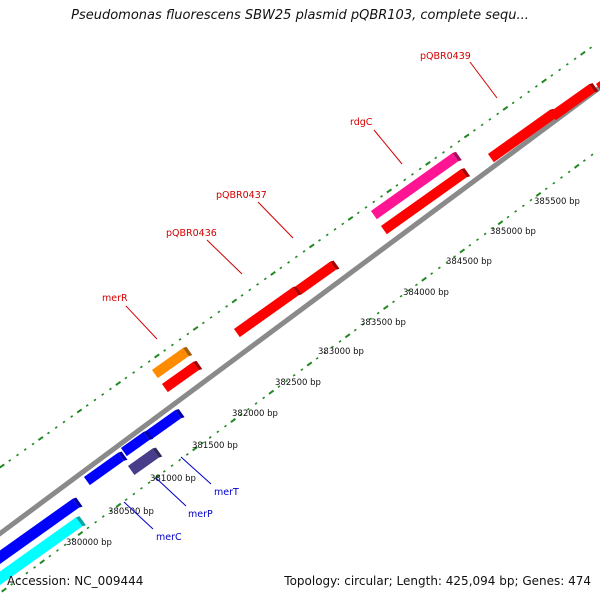 The image size is (600, 600). I want to click on coordinate-label: 381500 bp, so click(215, 446).